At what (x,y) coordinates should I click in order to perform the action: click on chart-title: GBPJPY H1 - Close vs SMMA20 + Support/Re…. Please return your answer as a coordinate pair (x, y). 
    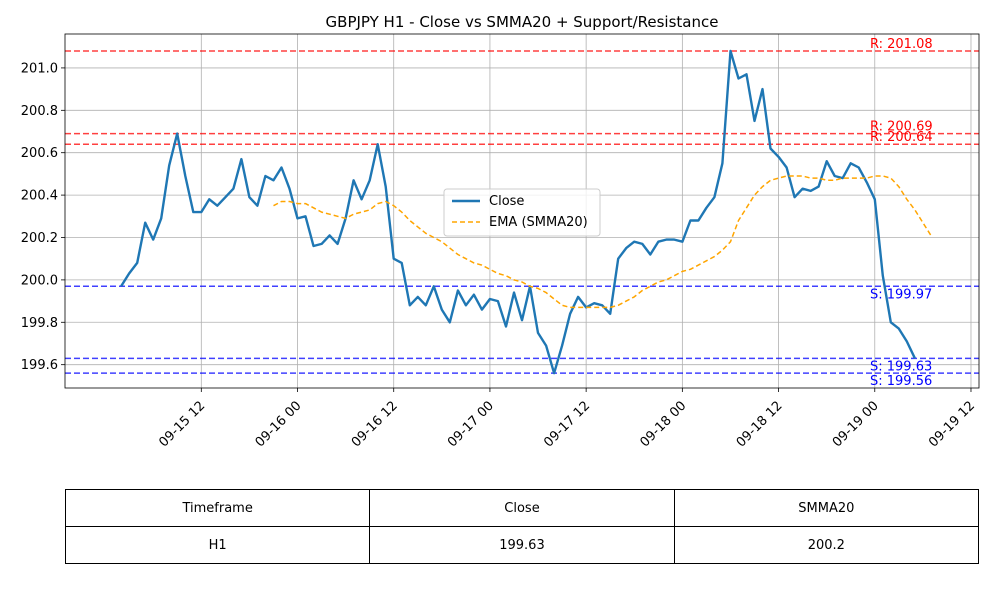
    Looking at the image, I should click on (522, 22).